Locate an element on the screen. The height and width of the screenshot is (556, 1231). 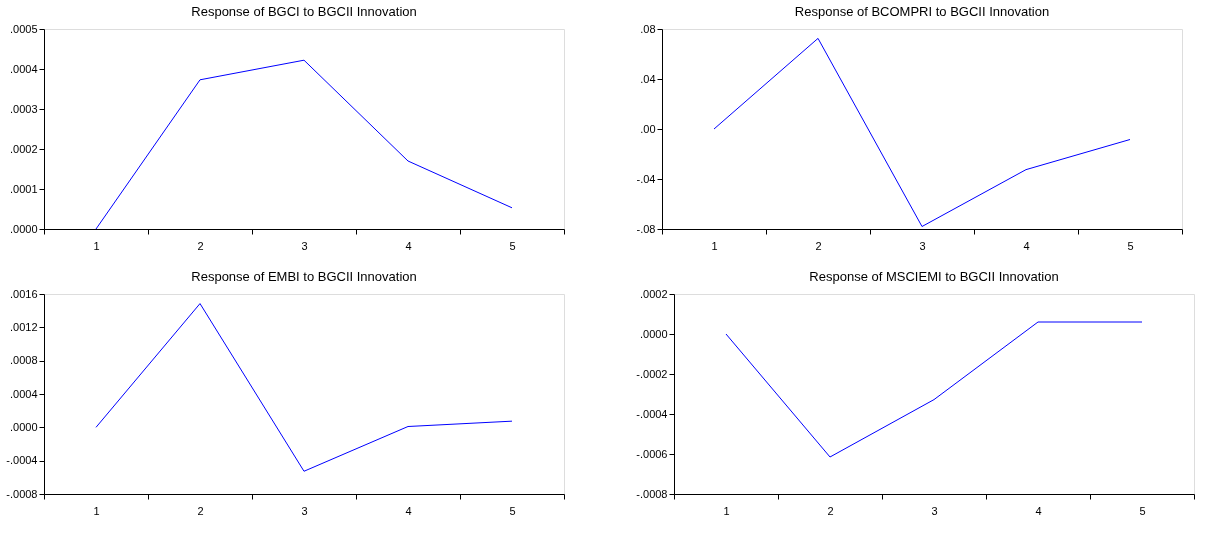
chart-title: Response of EMBI to BGCII Innovation is located at coordinates (304, 276).